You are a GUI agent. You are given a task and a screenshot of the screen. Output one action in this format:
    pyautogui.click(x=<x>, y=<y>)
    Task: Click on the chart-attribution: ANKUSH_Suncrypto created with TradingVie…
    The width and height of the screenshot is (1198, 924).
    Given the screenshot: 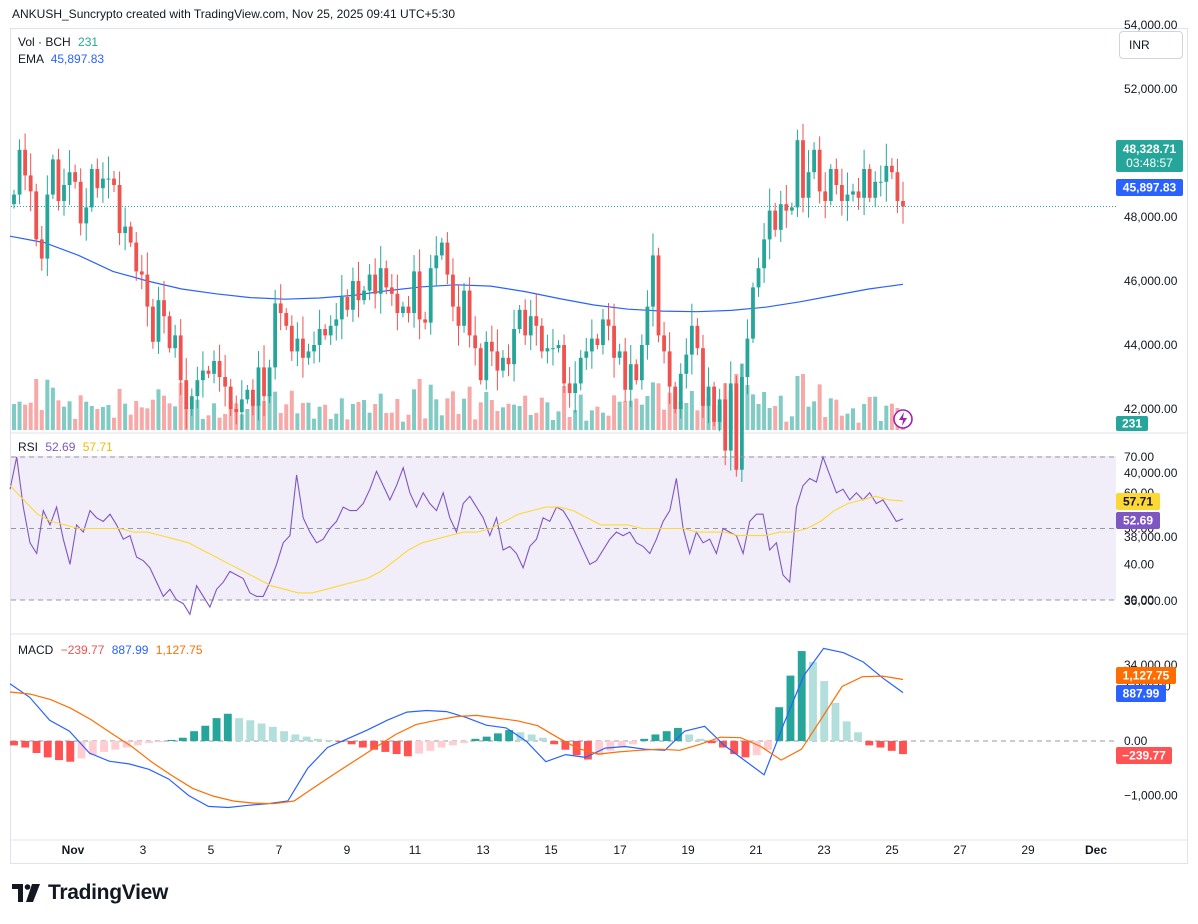 What is the action you would take?
    pyautogui.click(x=234, y=14)
    